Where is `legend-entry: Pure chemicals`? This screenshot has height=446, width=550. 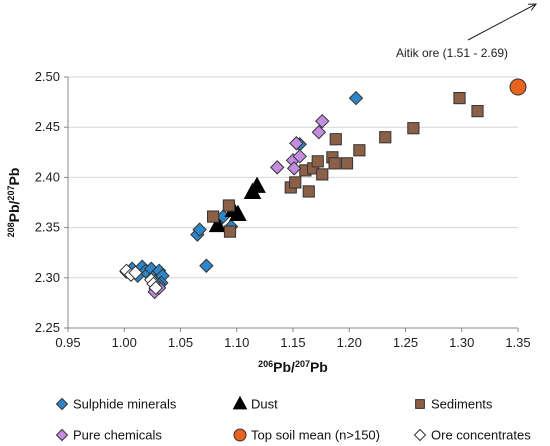
legend-entry: Pure chemicals is located at coordinates (108, 435).